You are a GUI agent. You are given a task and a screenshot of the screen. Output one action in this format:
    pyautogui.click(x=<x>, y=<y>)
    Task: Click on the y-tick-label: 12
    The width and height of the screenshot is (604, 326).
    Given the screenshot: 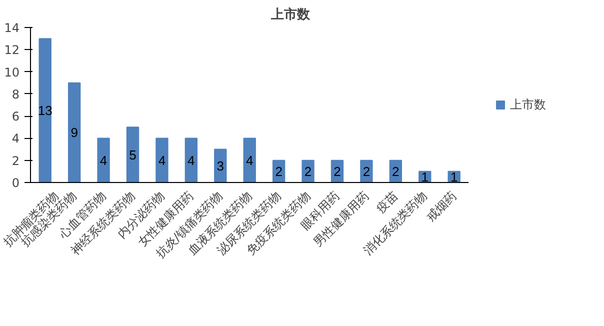 What is the action you would take?
    pyautogui.click(x=12, y=50)
    